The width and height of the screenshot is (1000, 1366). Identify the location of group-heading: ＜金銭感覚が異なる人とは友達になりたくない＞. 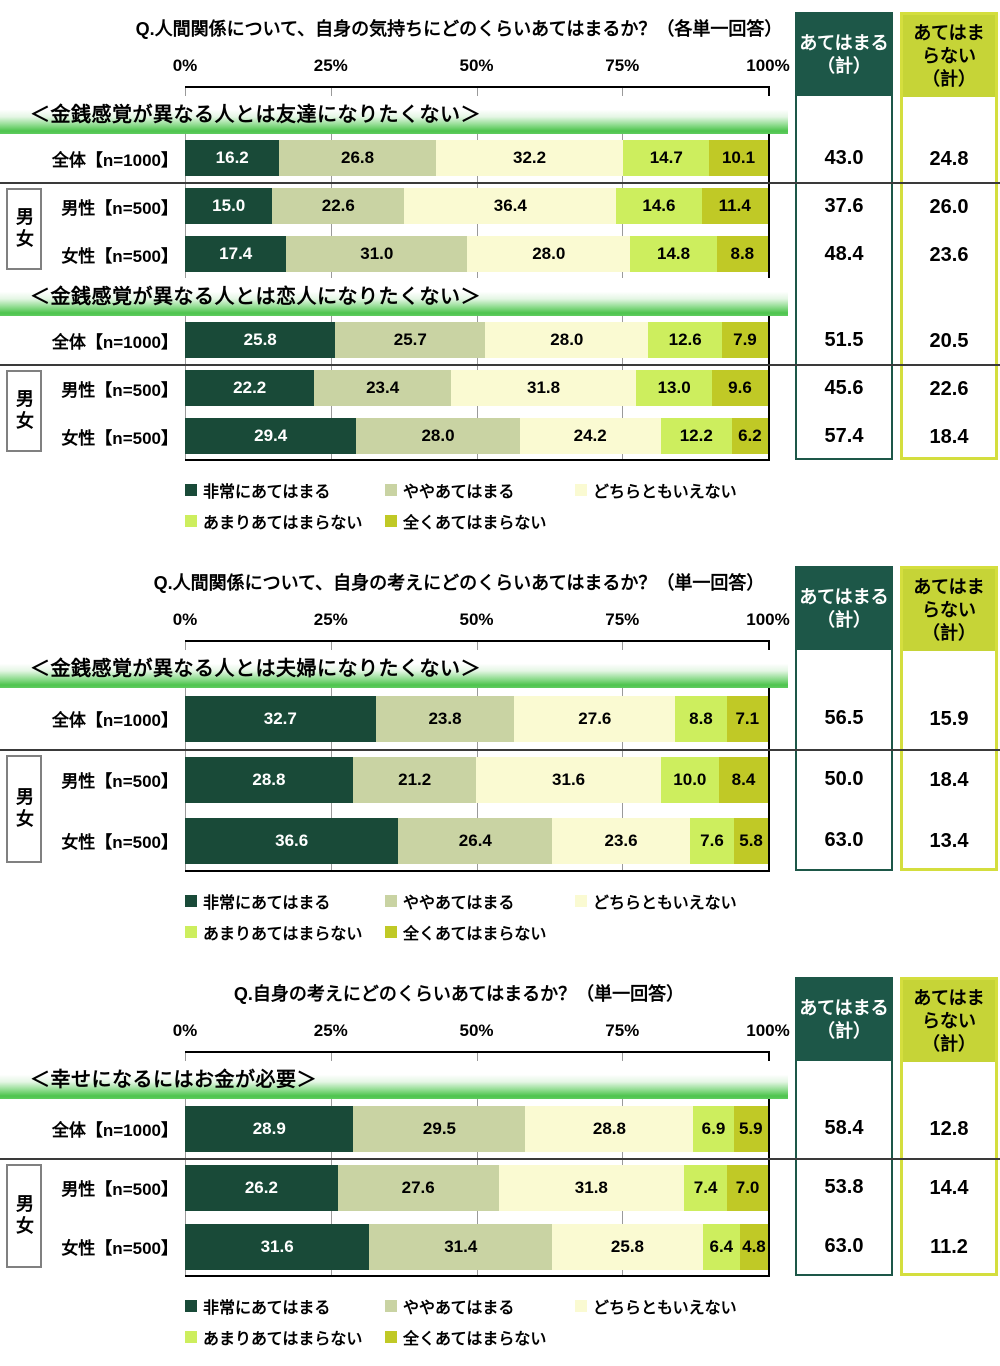
(255, 115).